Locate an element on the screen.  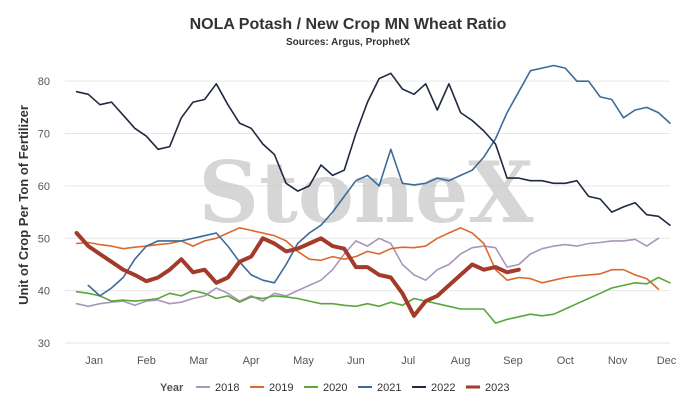
watermark-logo: StoneX is located at coordinates (366, 192).